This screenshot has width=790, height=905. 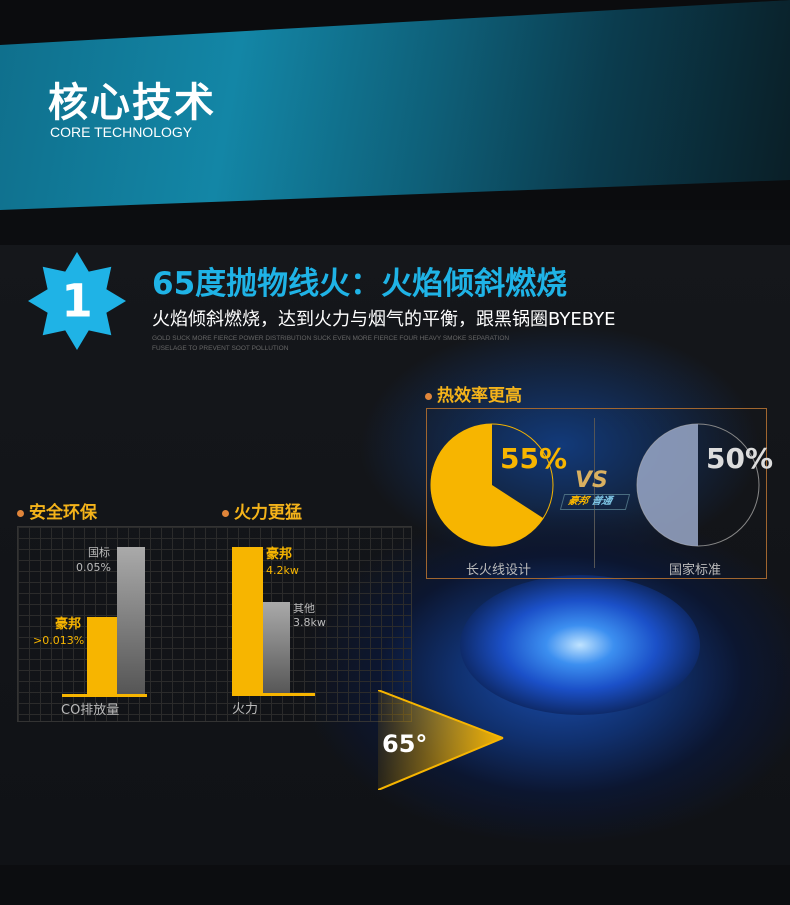 I want to click on safety-other-value: 0.05%, so click(x=93, y=567).